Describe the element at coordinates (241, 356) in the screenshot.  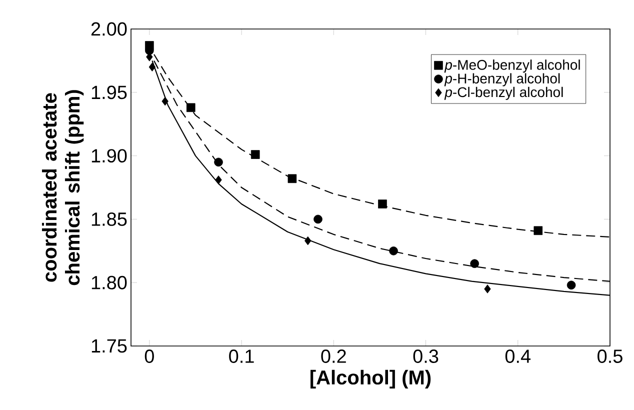
I see `x-tick-label: 0.1` at that location.